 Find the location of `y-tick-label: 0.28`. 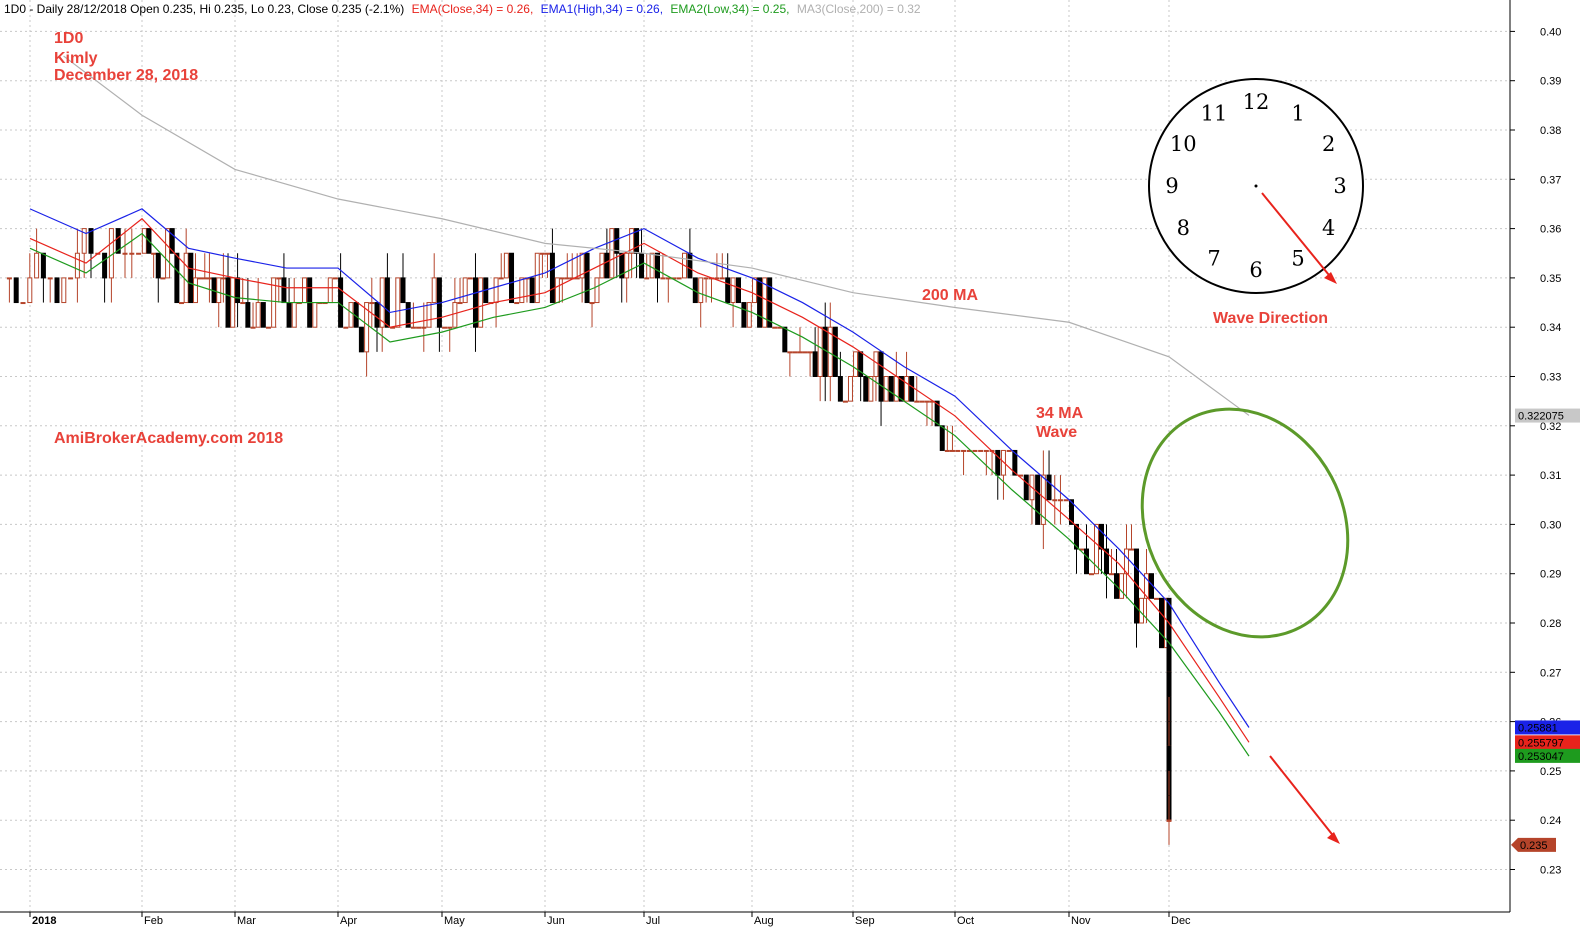

y-tick-label: 0.28 is located at coordinates (1550, 624).